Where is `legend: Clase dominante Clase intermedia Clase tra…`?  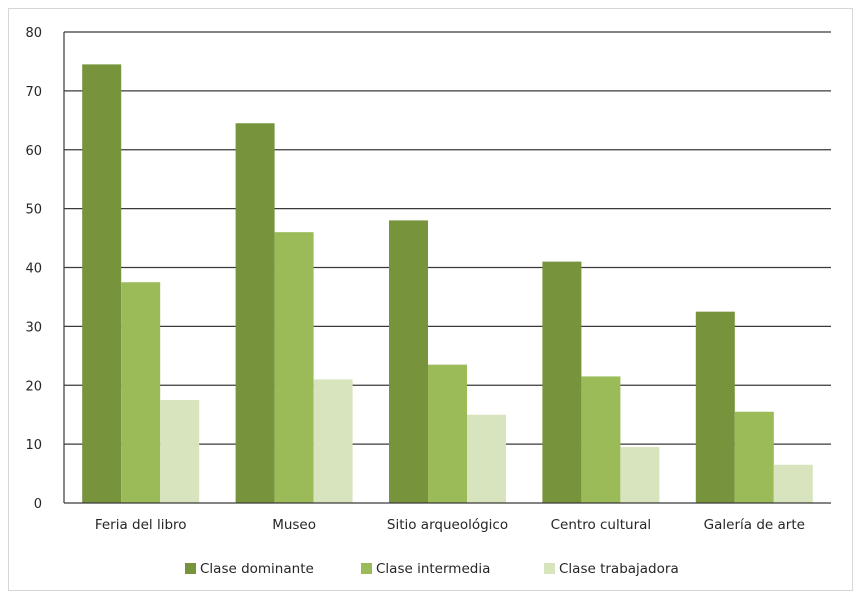
legend: Clase dominante Clase intermedia Clase tra… is located at coordinates (432, 569).